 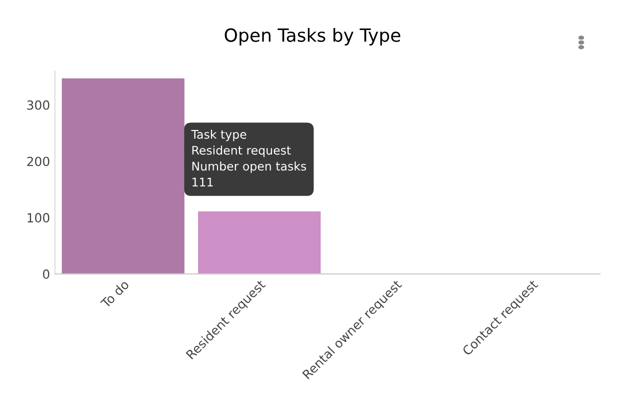 What do you see at coordinates (312, 37) in the screenshot?
I see `chart-title: Open Tasks by Type` at bounding box center [312, 37].